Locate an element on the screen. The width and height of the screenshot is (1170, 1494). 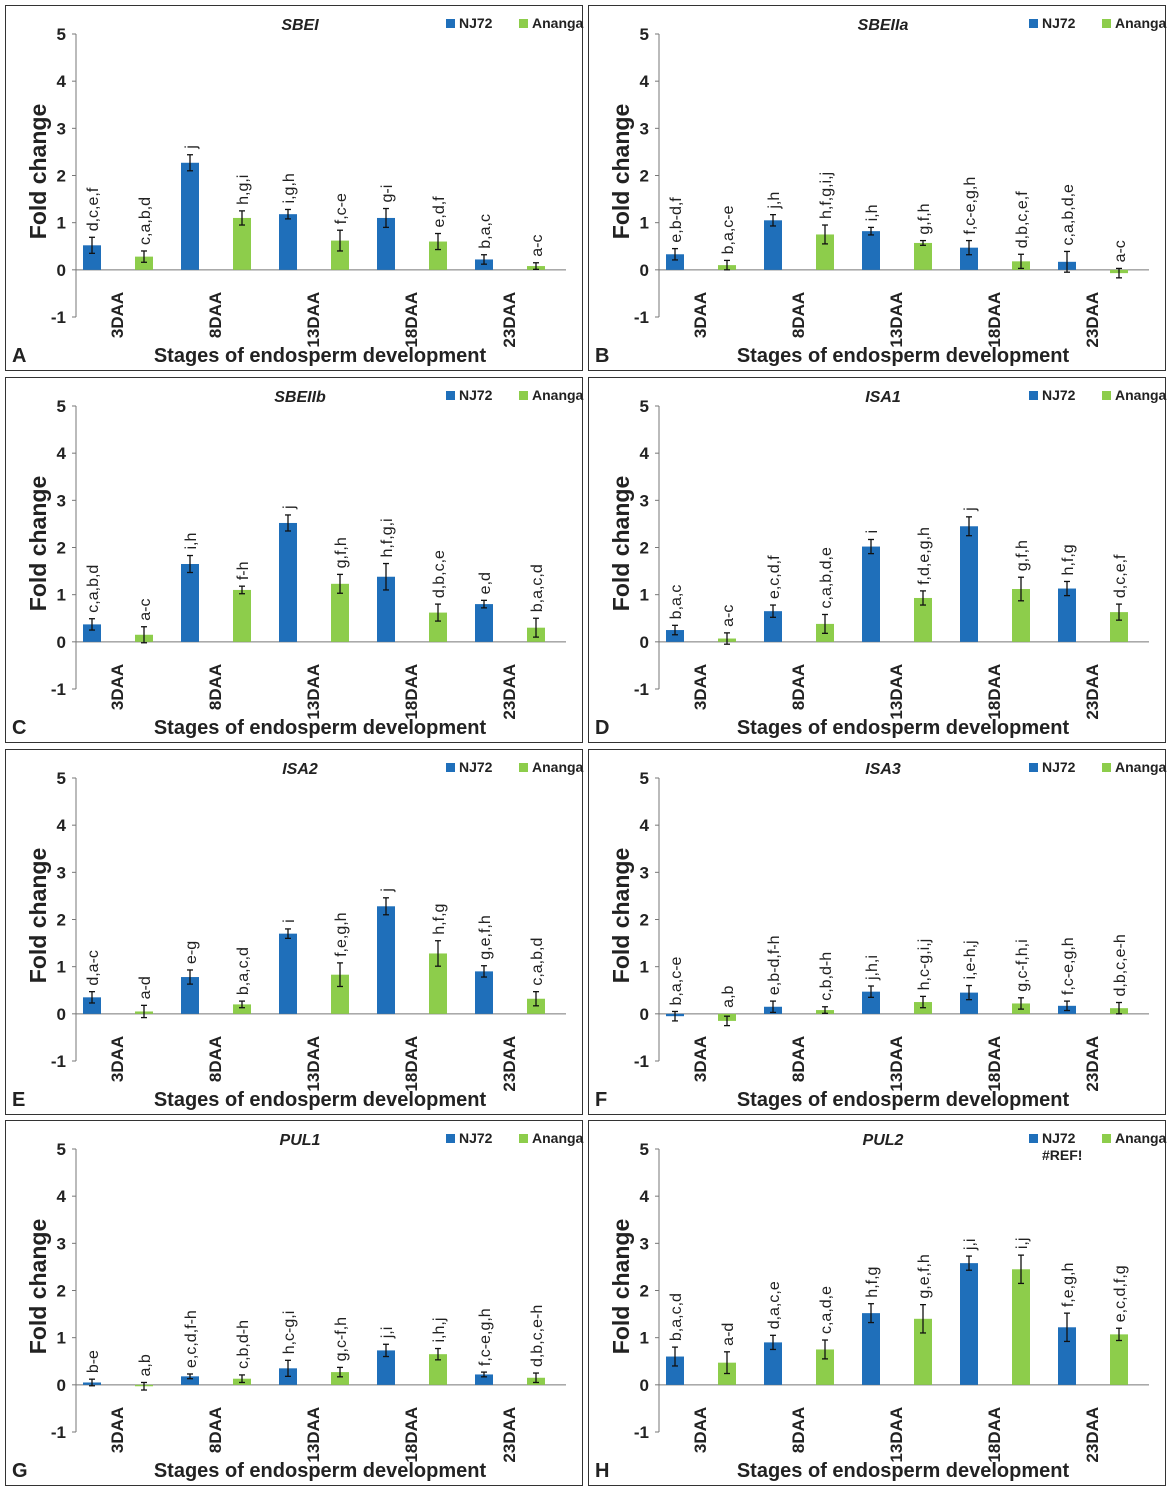
significance-label: i is located at coordinates (872, 532).